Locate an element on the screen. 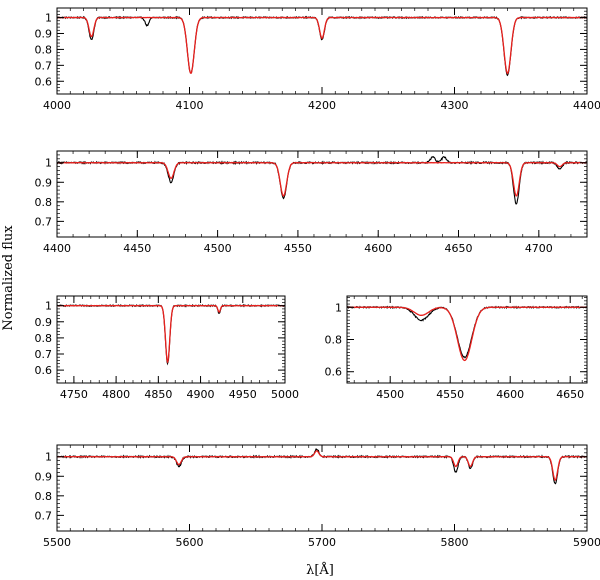 This screenshot has width=600, height=580. x-tick-label: 4950 is located at coordinates (243, 394).